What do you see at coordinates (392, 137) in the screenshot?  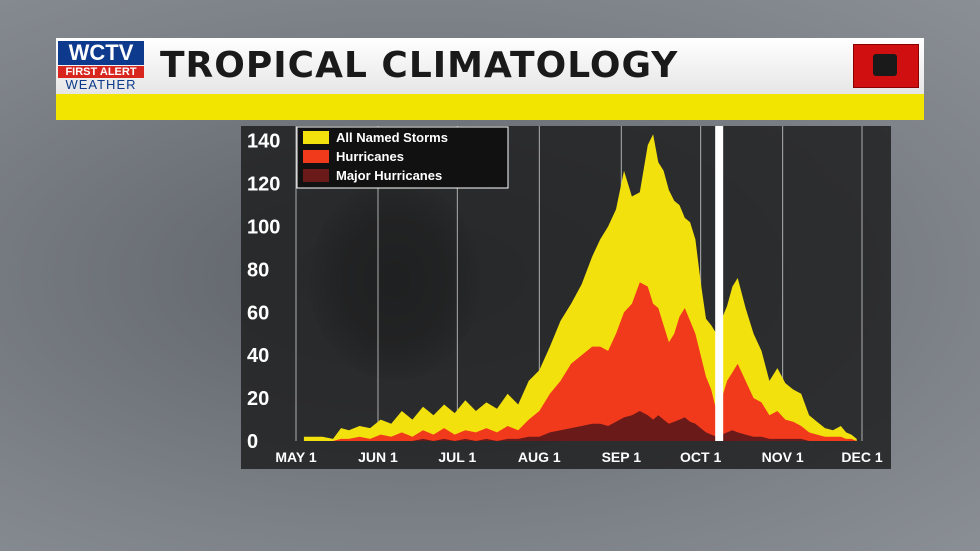 I see `legend-label: All Named Storms` at bounding box center [392, 137].